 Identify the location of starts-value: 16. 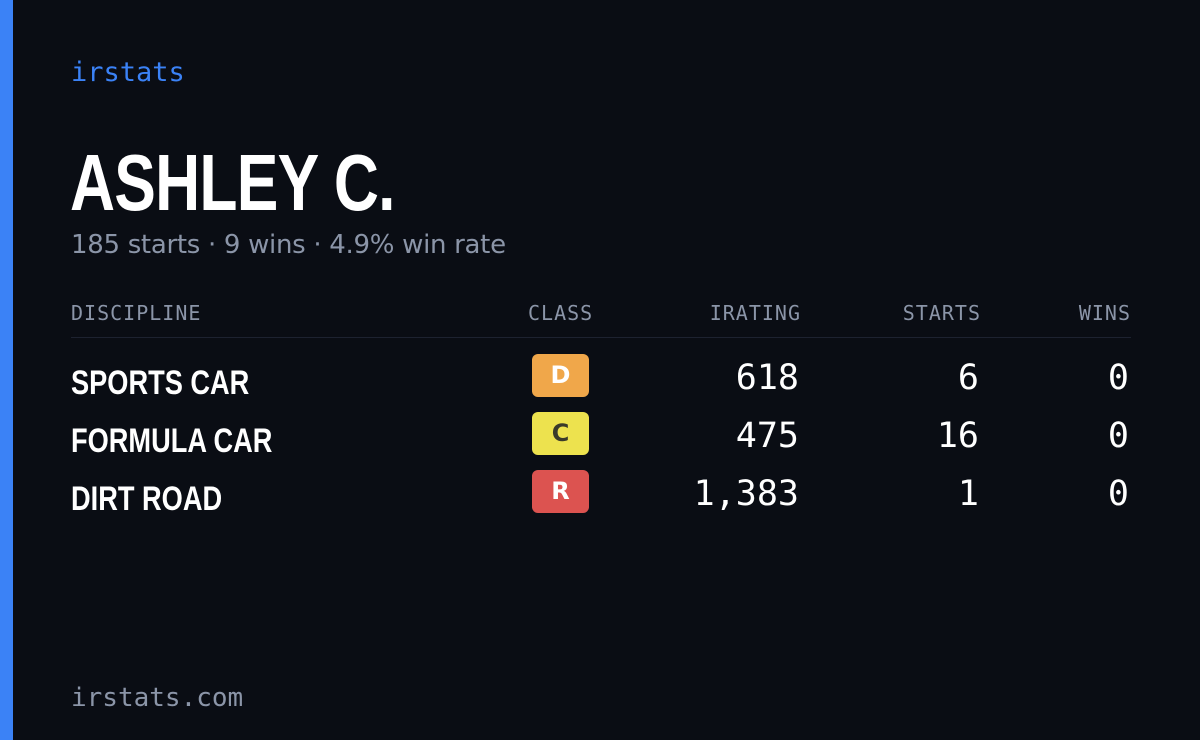
(957, 436).